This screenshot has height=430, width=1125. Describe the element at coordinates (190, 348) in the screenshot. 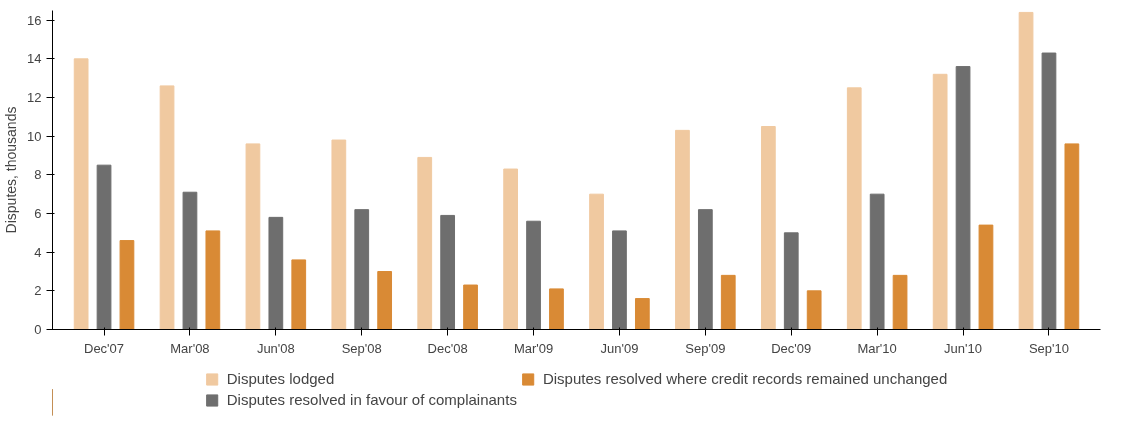

I see `x-tick-label: Mar'08` at that location.